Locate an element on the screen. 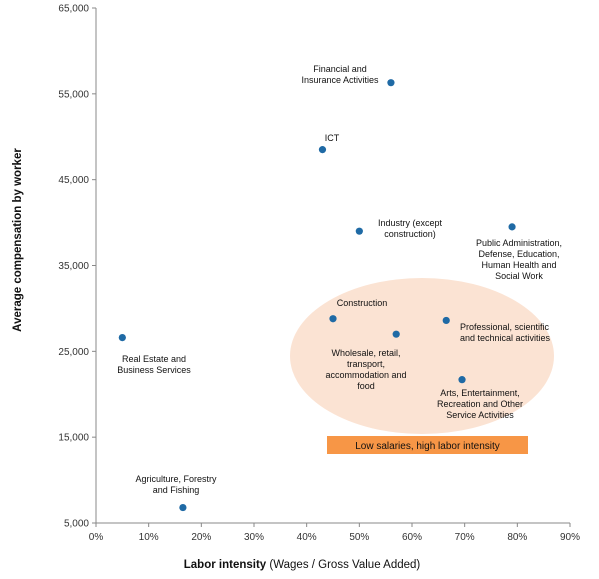 This screenshot has height=579, width=599. x-tick-label: 90% is located at coordinates (570, 537).